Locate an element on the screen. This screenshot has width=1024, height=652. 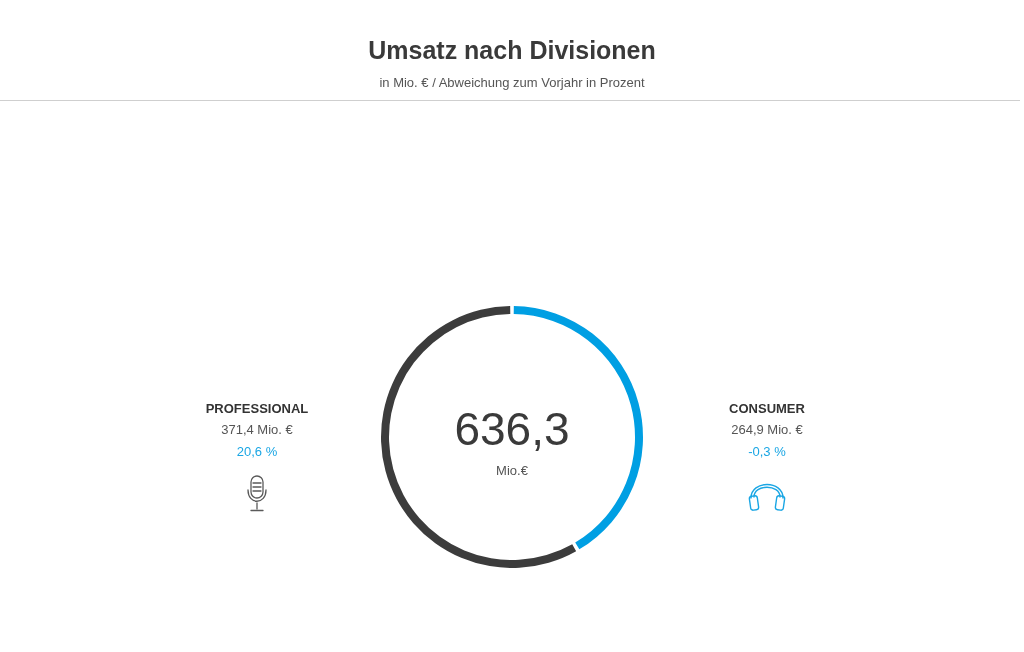
data-label: 371,4 Mio. € is located at coordinates (257, 429).